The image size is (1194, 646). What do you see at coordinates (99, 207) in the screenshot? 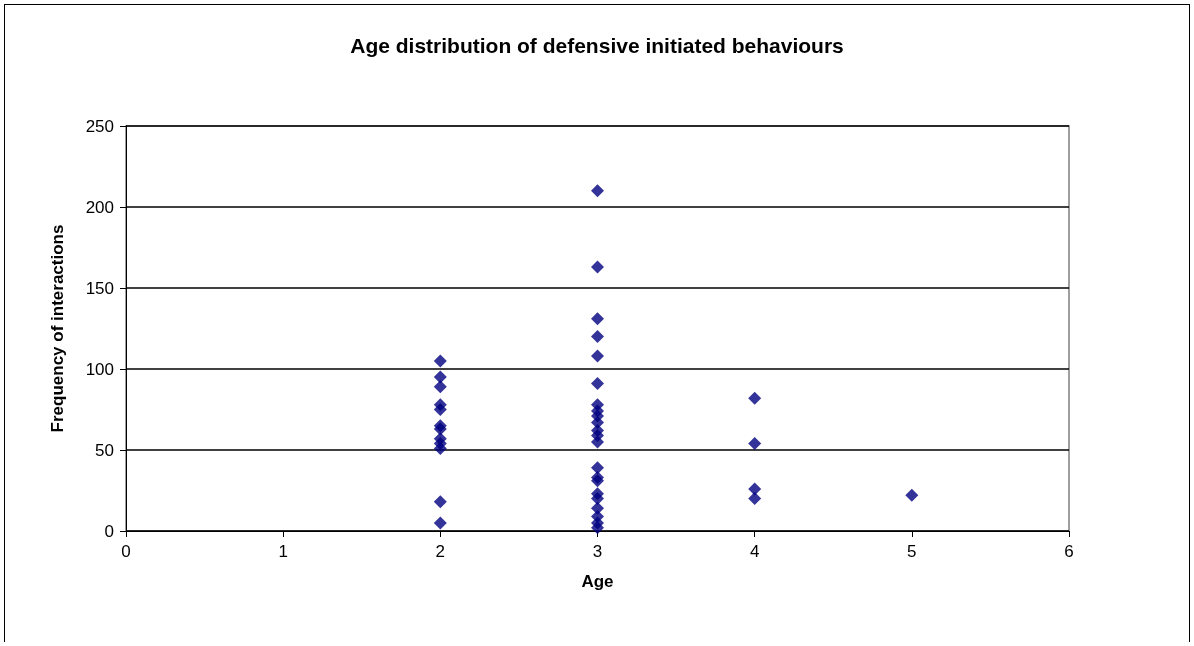
I see `y-tick-label: 200` at bounding box center [99, 207].